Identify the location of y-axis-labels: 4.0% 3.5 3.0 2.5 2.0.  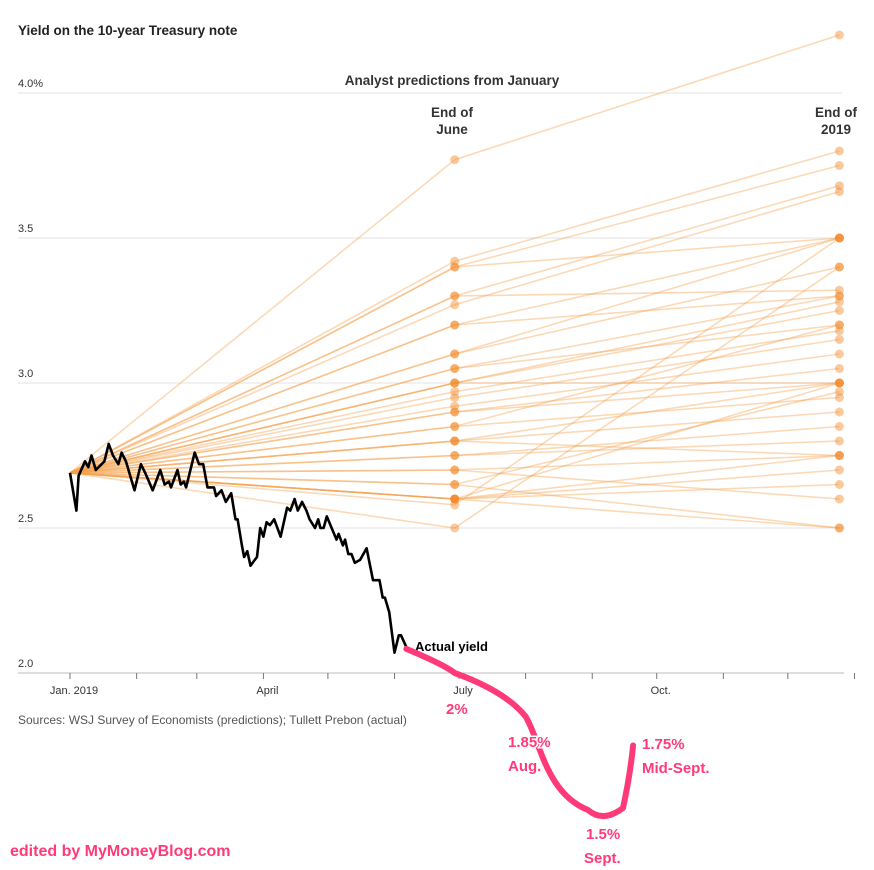
(30, 374).